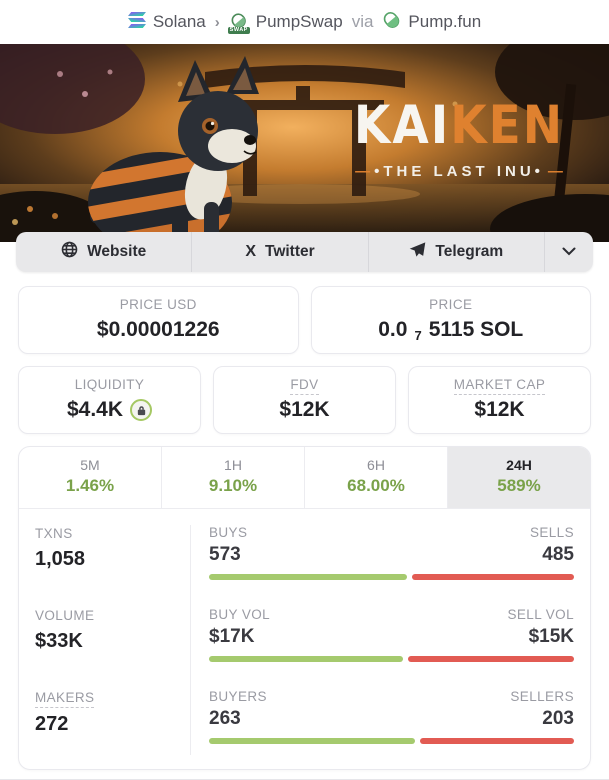 Image resolution: width=609 pixels, height=780 pixels. What do you see at coordinates (299, 21) in the screenshot?
I see `dex-label: PumpSwap` at bounding box center [299, 21].